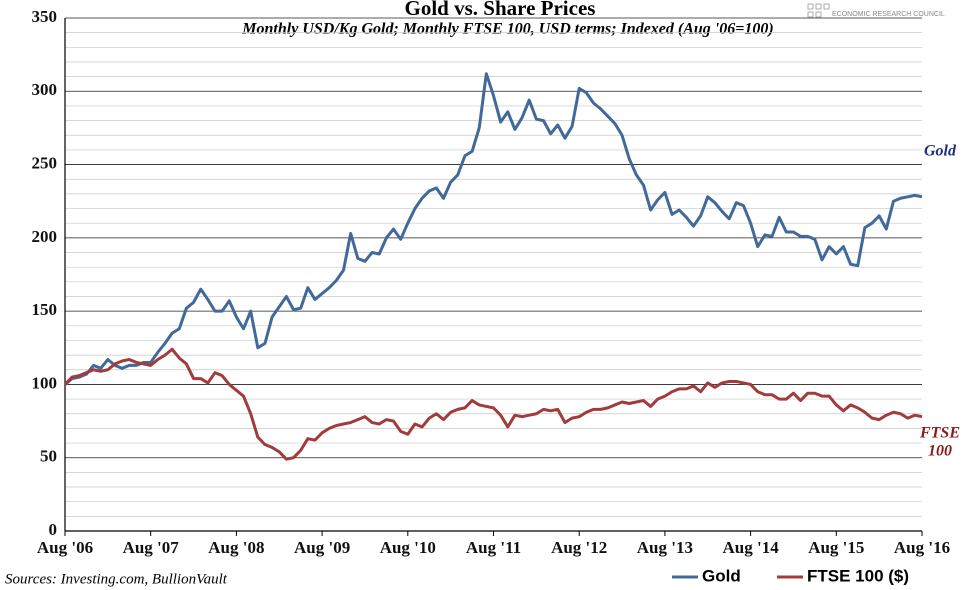  Describe the element at coordinates (45, 89) in the screenshot. I see `y-tick-label: 300` at that location.